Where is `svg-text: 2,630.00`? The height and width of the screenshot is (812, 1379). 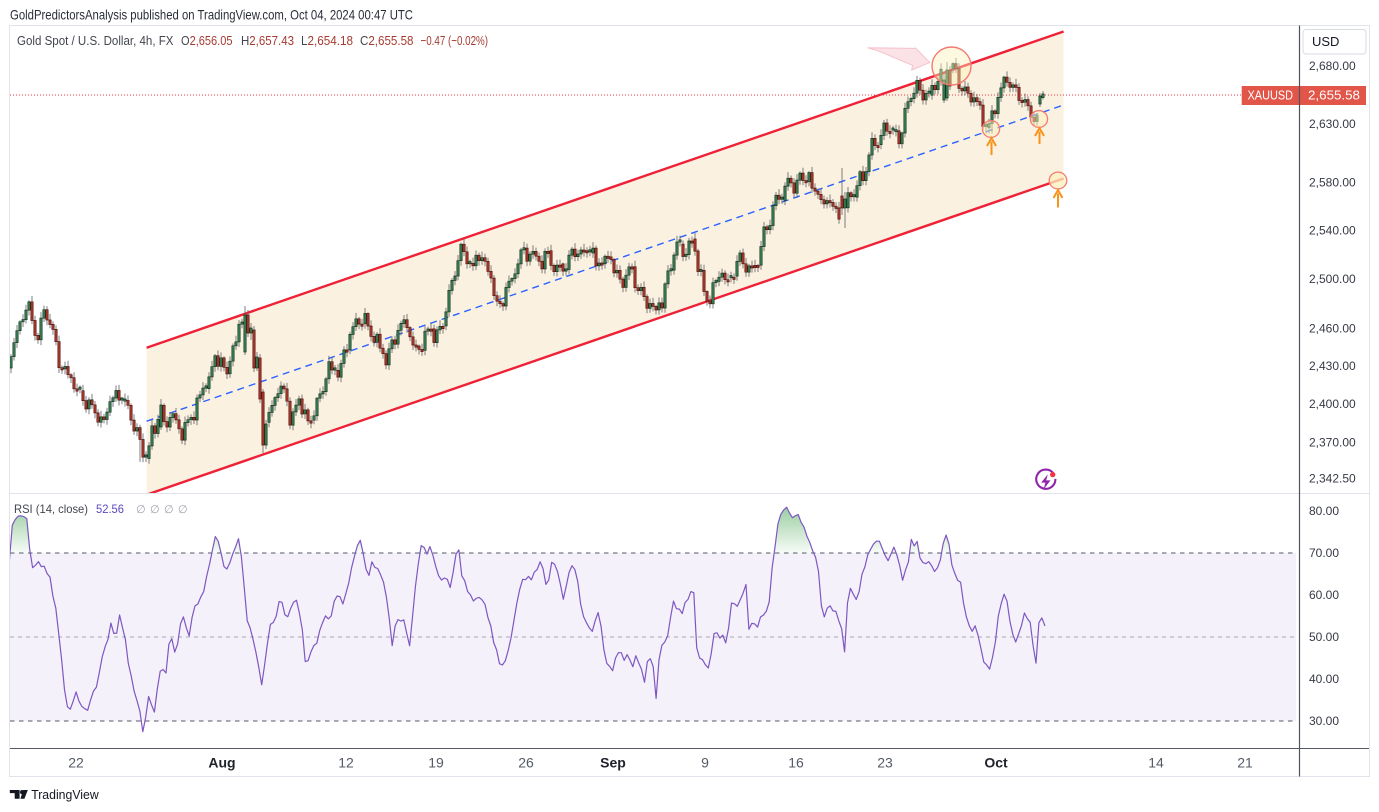 svg-text: 2,630.00 is located at coordinates (1332, 124).